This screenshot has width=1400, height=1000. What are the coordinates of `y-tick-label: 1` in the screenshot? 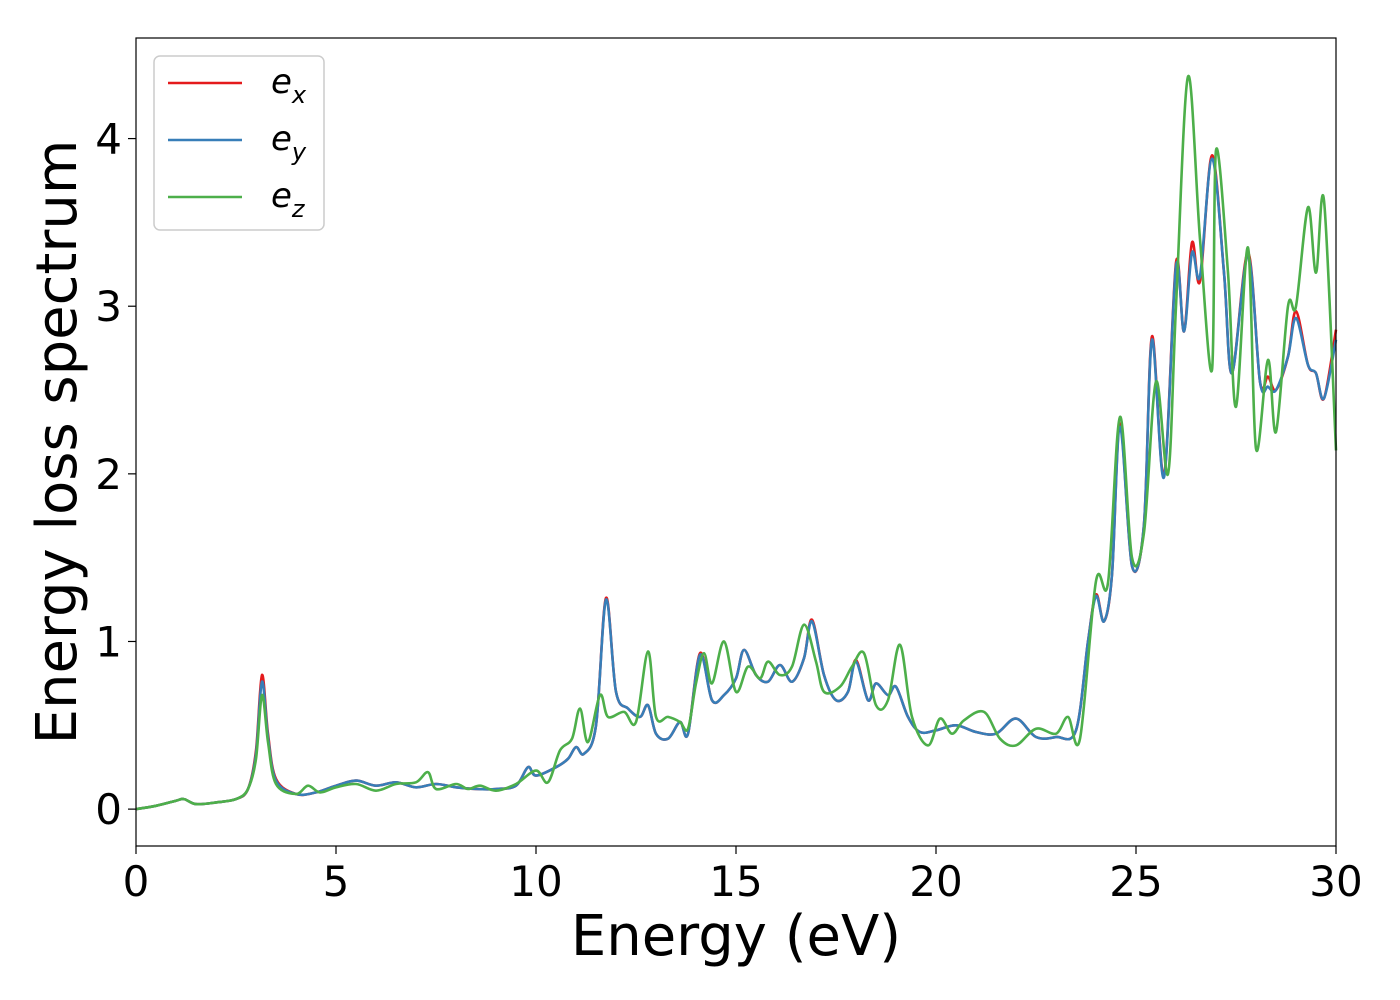 It's located at (108, 641).